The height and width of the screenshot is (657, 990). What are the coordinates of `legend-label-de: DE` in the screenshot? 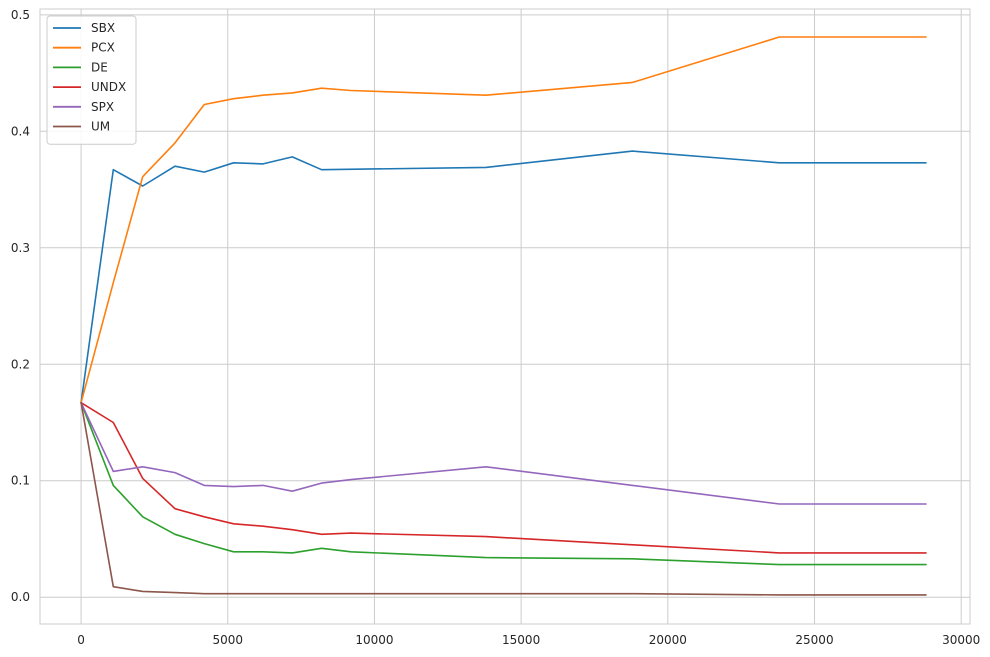 It's located at (99, 67).